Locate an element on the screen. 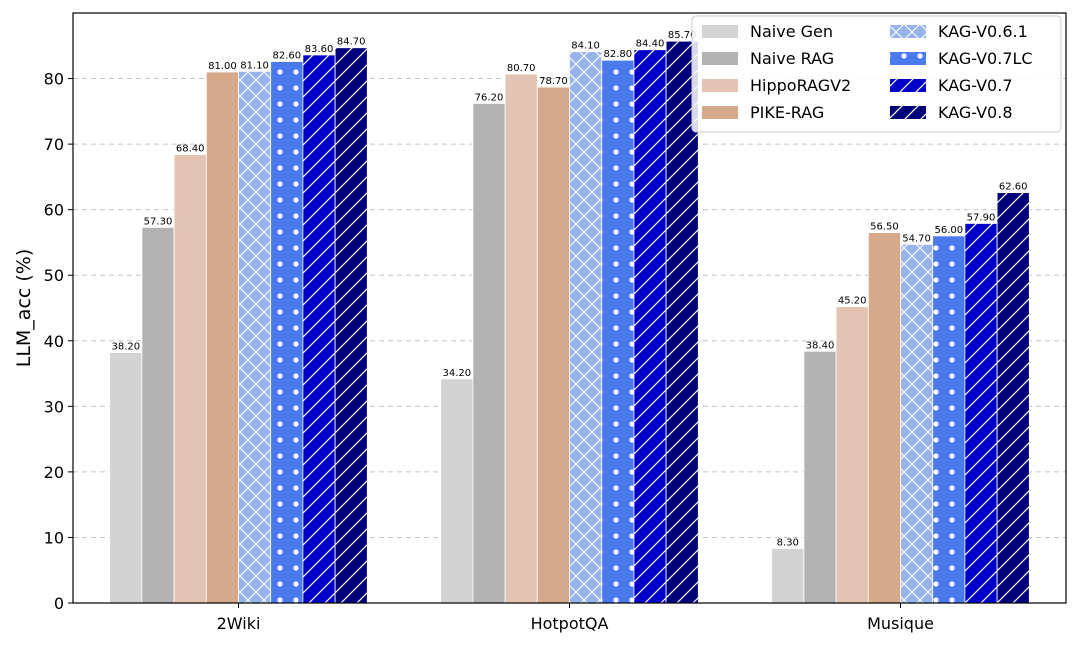 The width and height of the screenshot is (1080, 646). legend-swatch-naive-gen is located at coordinates (720, 31).